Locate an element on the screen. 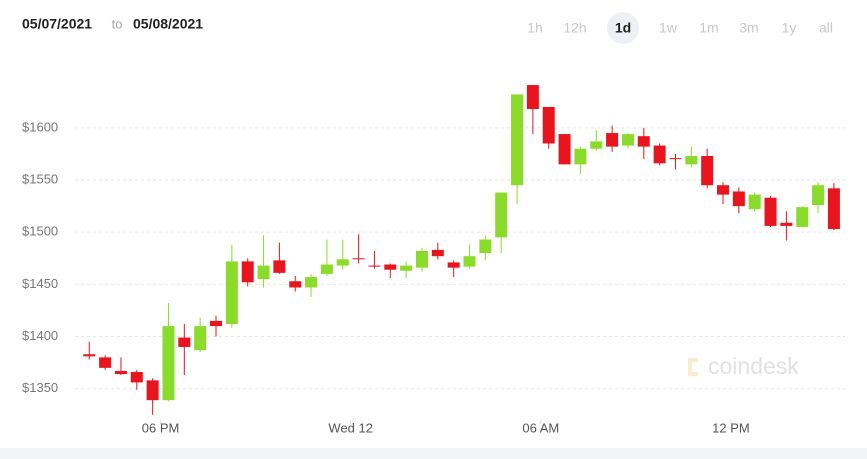  y-tick-label: $1350 is located at coordinates (40, 387).